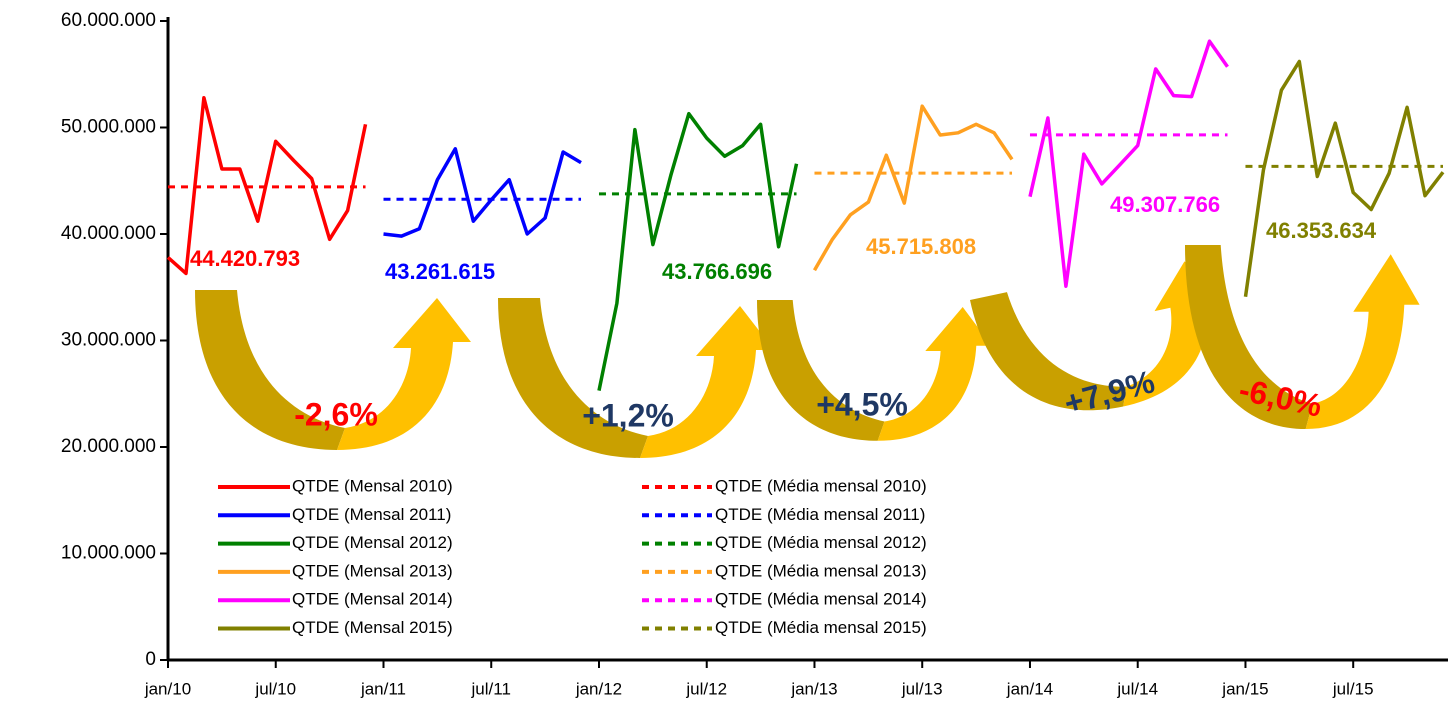  What do you see at coordinates (336, 414) in the screenshot?
I see `annotation: -2,6%` at bounding box center [336, 414].